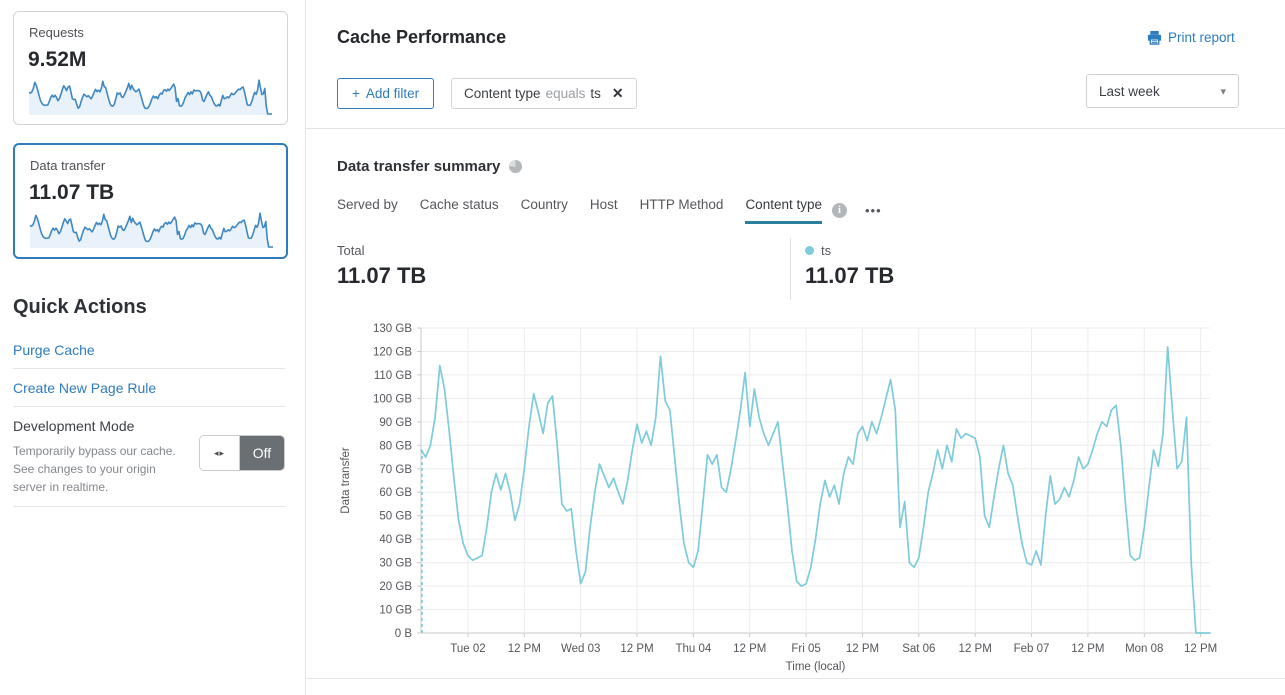  I want to click on filter-chip: Content type equals ts ✕, so click(544, 93).